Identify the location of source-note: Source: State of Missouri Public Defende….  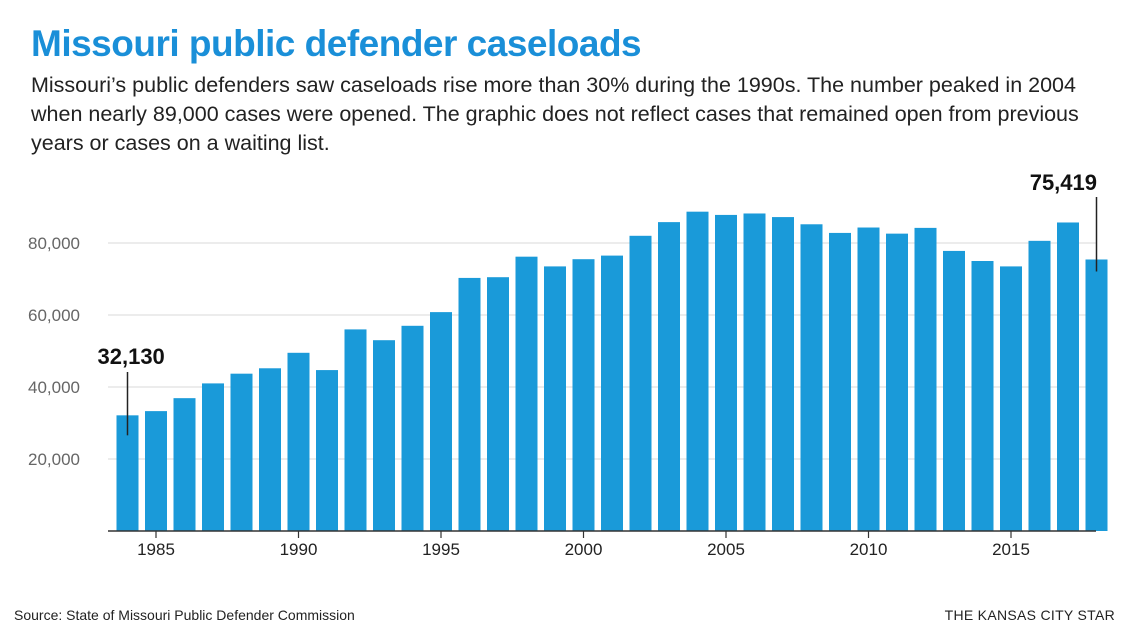
(184, 615).